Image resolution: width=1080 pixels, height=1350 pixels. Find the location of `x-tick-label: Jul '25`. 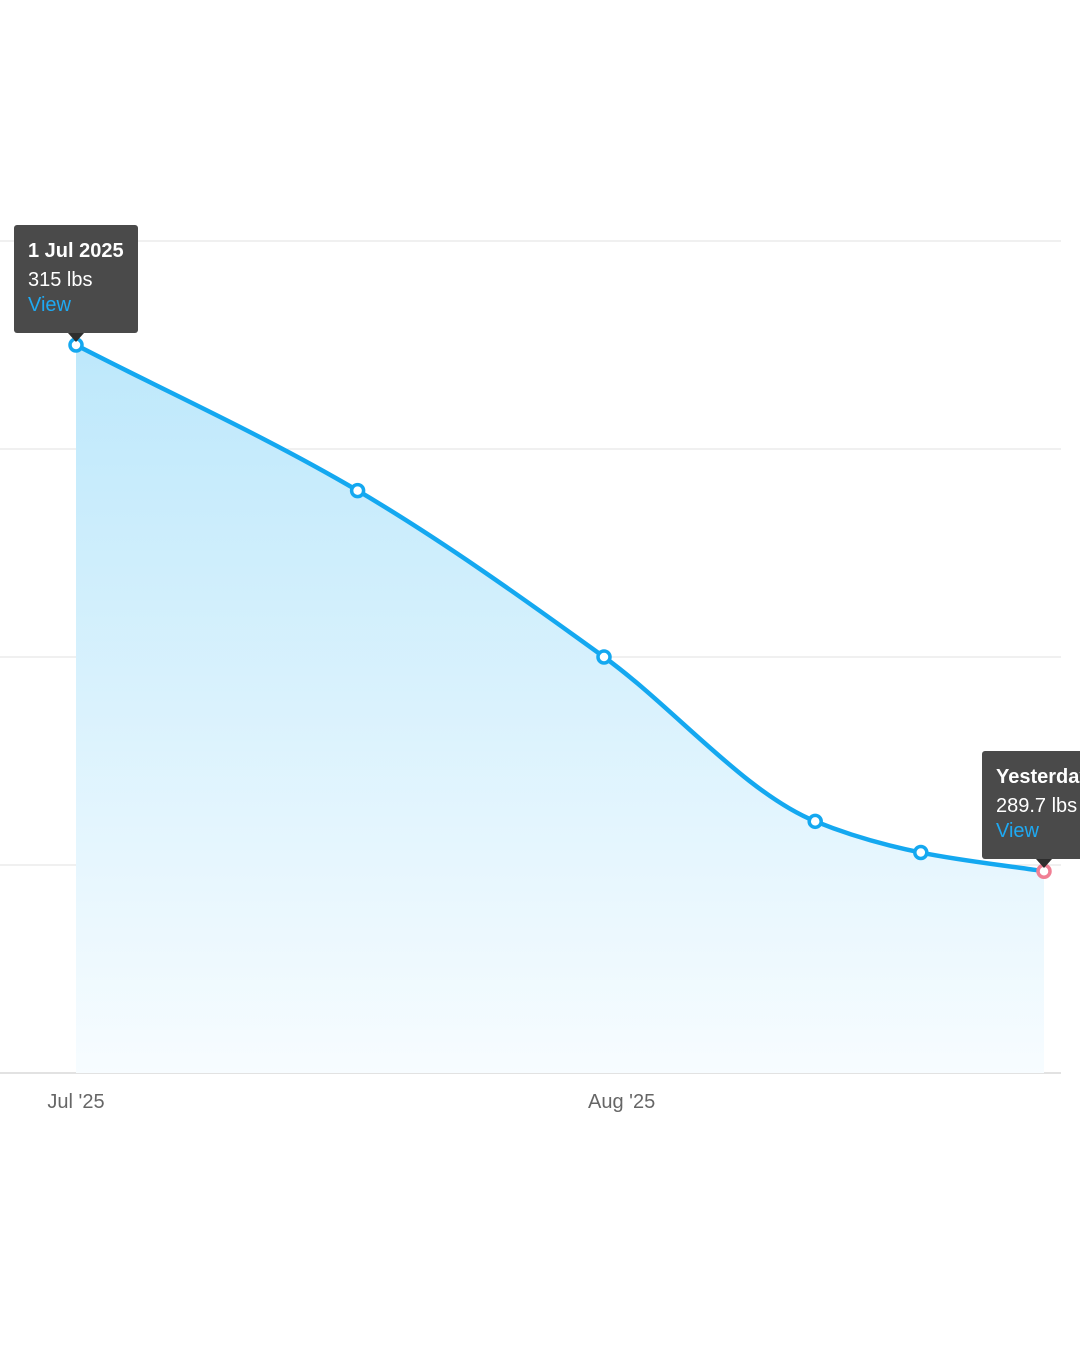

x-tick-label: Jul '25 is located at coordinates (75, 1102).